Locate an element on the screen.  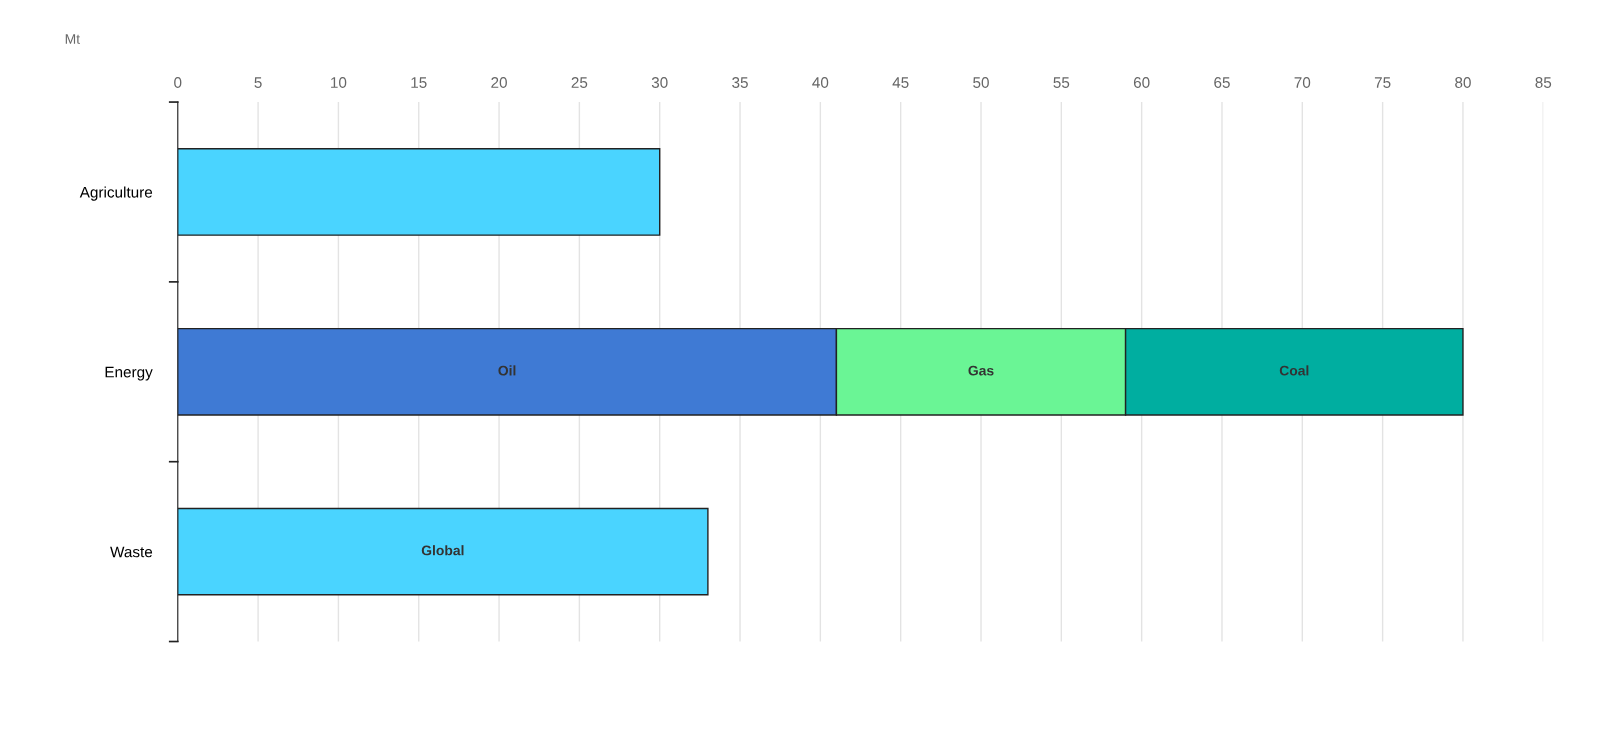
x-tick-label: 40 is located at coordinates (820, 82).